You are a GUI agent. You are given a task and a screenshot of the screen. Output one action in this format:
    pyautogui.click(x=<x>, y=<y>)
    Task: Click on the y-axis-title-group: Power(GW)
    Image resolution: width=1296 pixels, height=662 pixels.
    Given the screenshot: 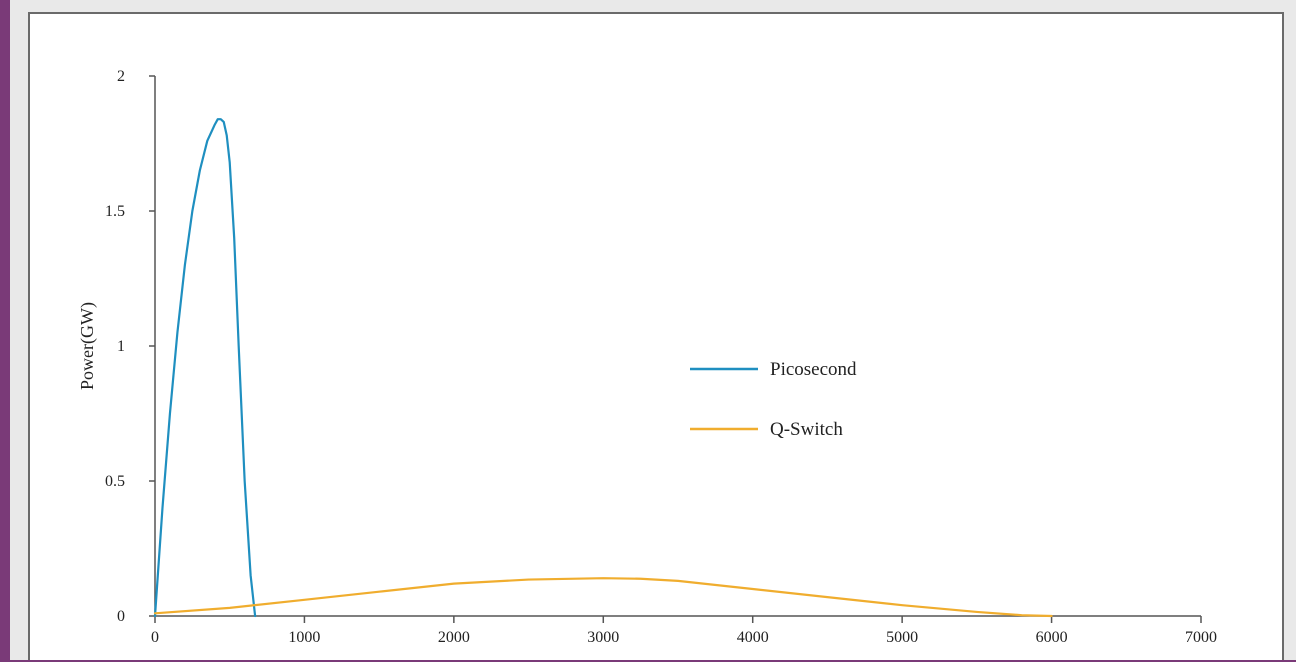 What is the action you would take?
    pyautogui.click(x=87, y=346)
    